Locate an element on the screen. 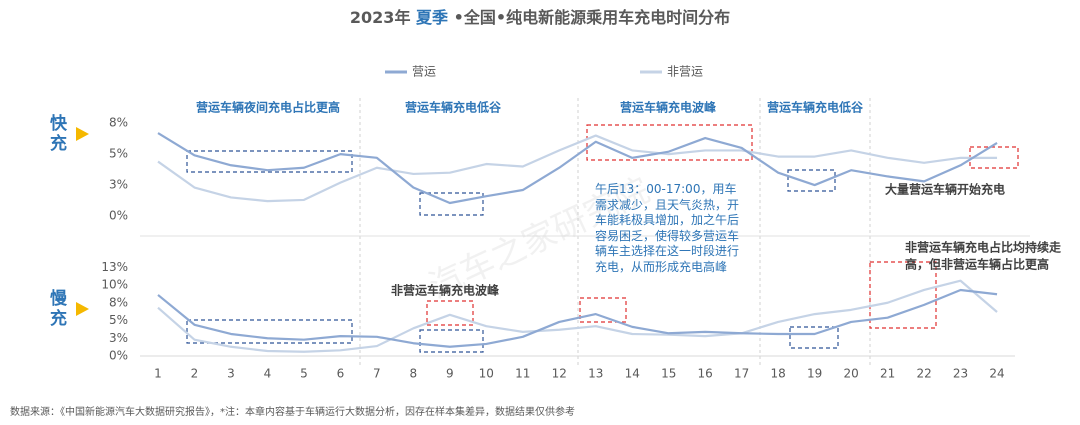 Image resolution: width=1080 pixels, height=425 pixels. panel-label: 快充 is located at coordinates (58, 134).